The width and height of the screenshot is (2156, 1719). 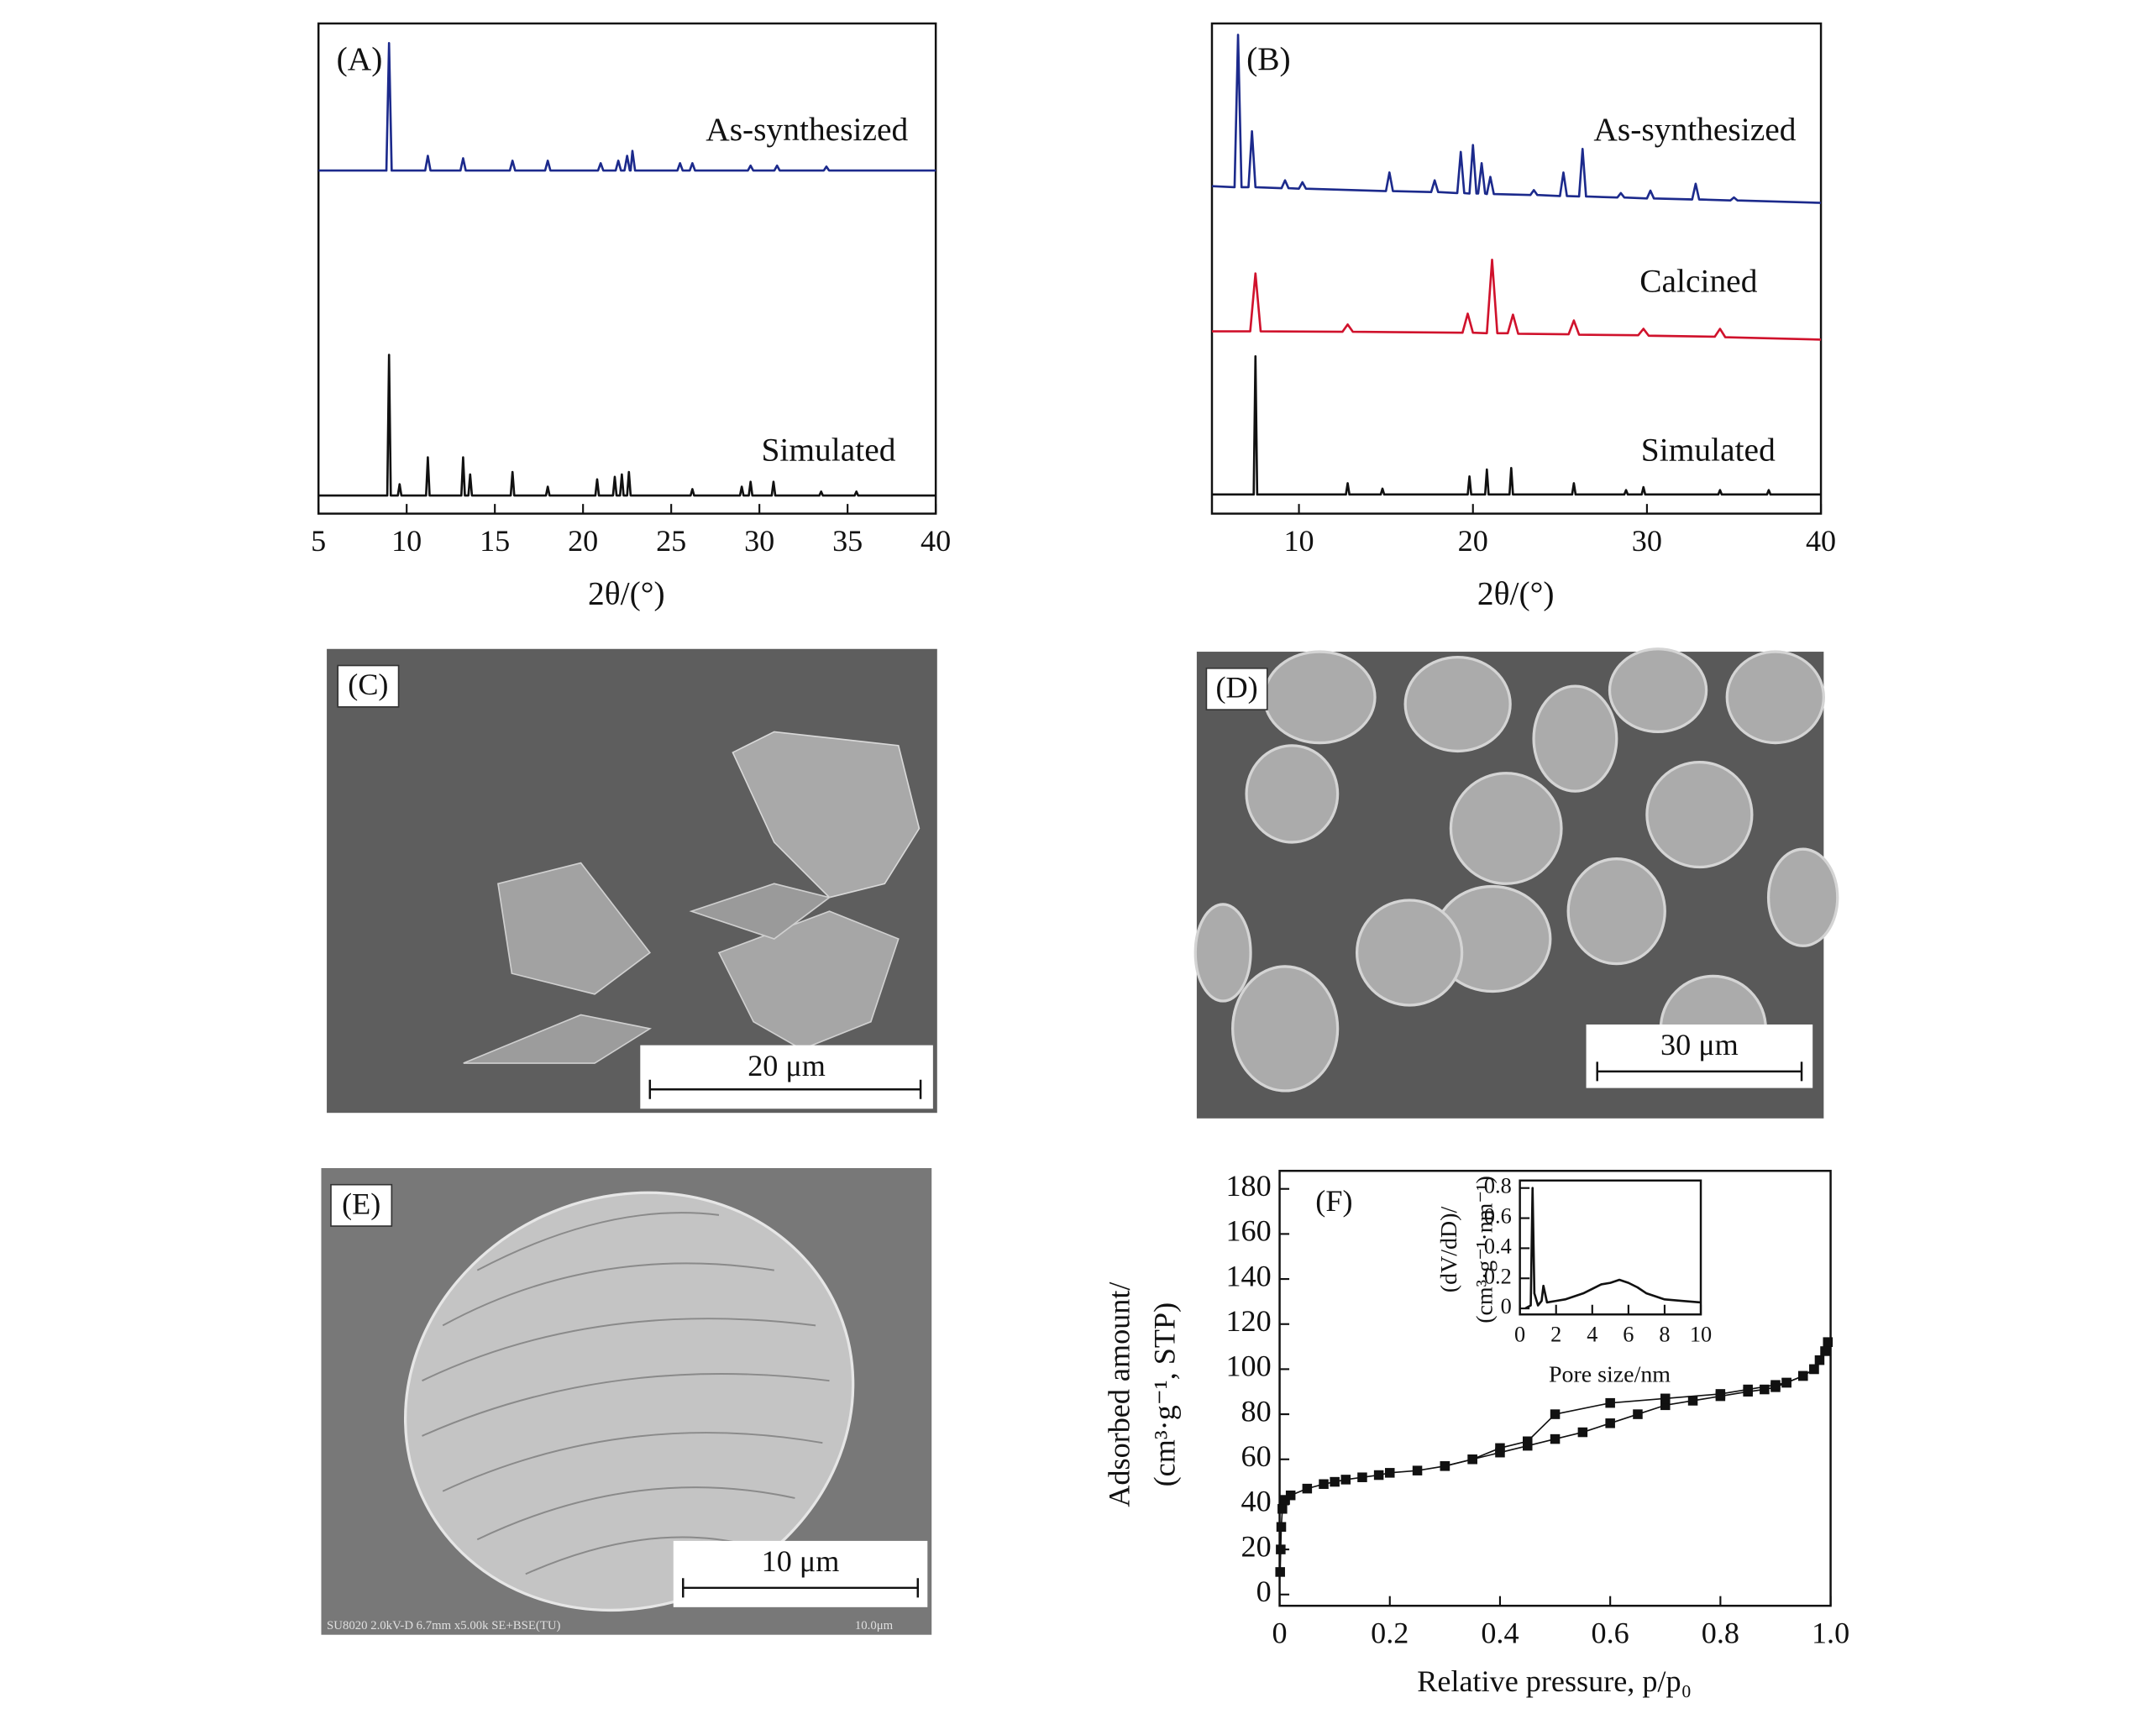 What do you see at coordinates (1555, 1335) in the screenshot?
I see `x-tick-label: 2` at bounding box center [1555, 1335].